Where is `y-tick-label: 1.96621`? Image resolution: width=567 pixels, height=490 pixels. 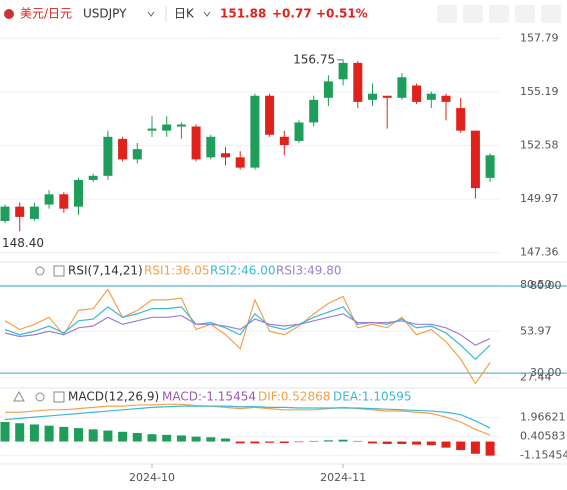 y-tick-label: 1.96621 is located at coordinates (543, 417).